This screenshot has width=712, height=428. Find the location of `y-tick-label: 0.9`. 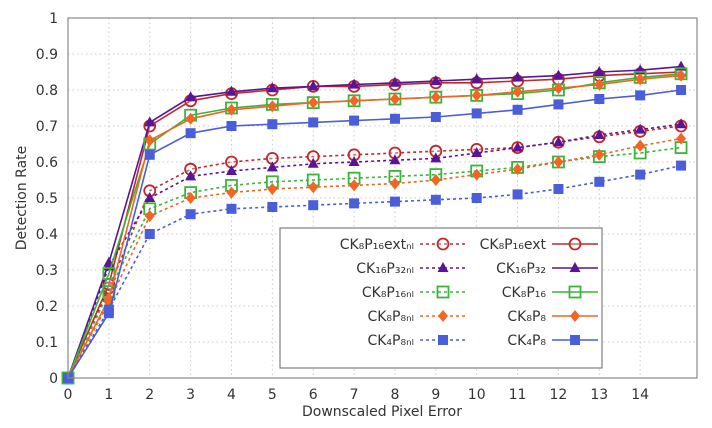

y-tick-label: 0.9 is located at coordinates (47, 55).